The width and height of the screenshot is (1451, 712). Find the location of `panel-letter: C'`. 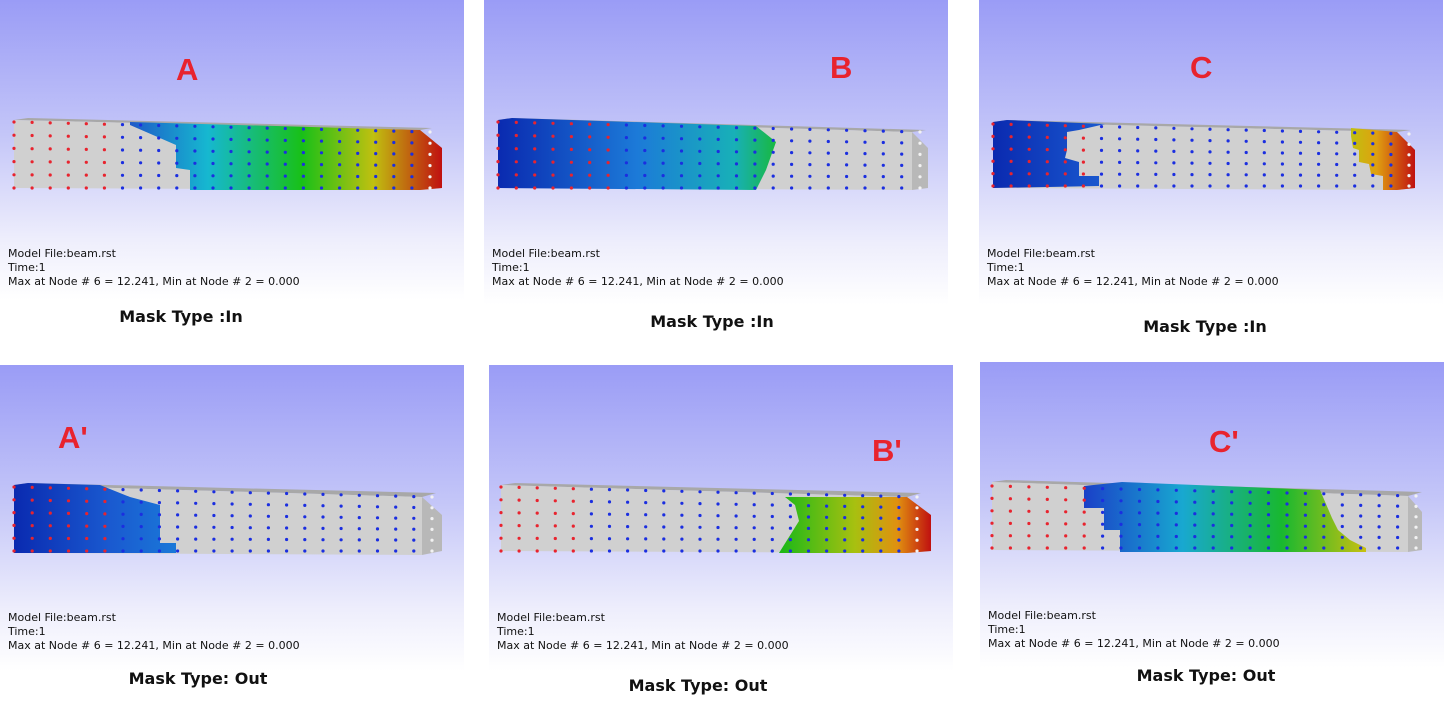

panel-letter: C' is located at coordinates (1224, 441).